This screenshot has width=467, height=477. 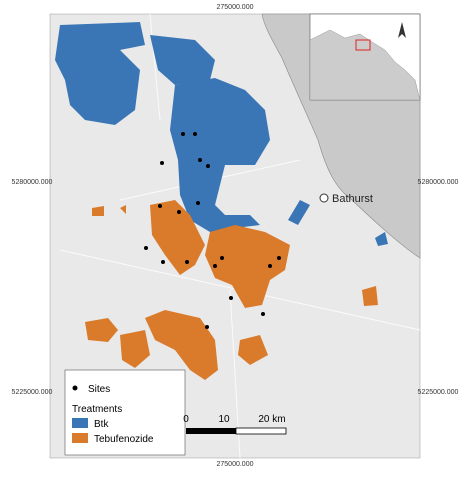 I want to click on legend-item: Btk, so click(x=101, y=424).